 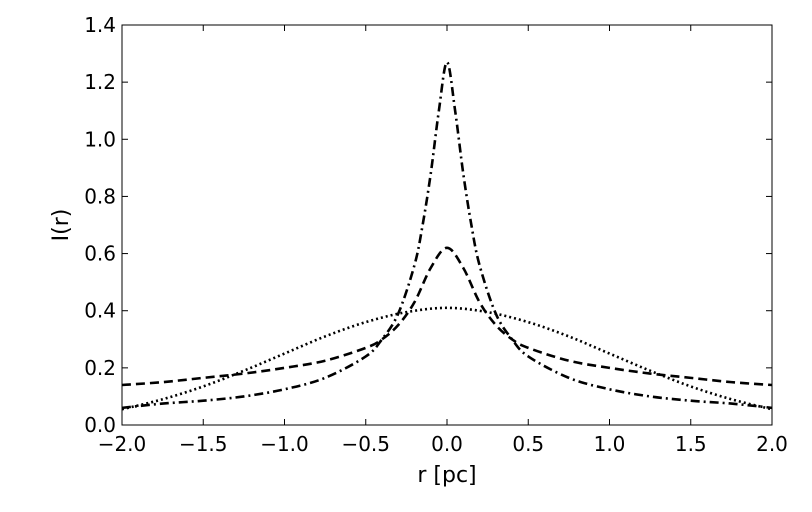 I want to click on y-tick-label: 0.4, so click(x=100, y=311).